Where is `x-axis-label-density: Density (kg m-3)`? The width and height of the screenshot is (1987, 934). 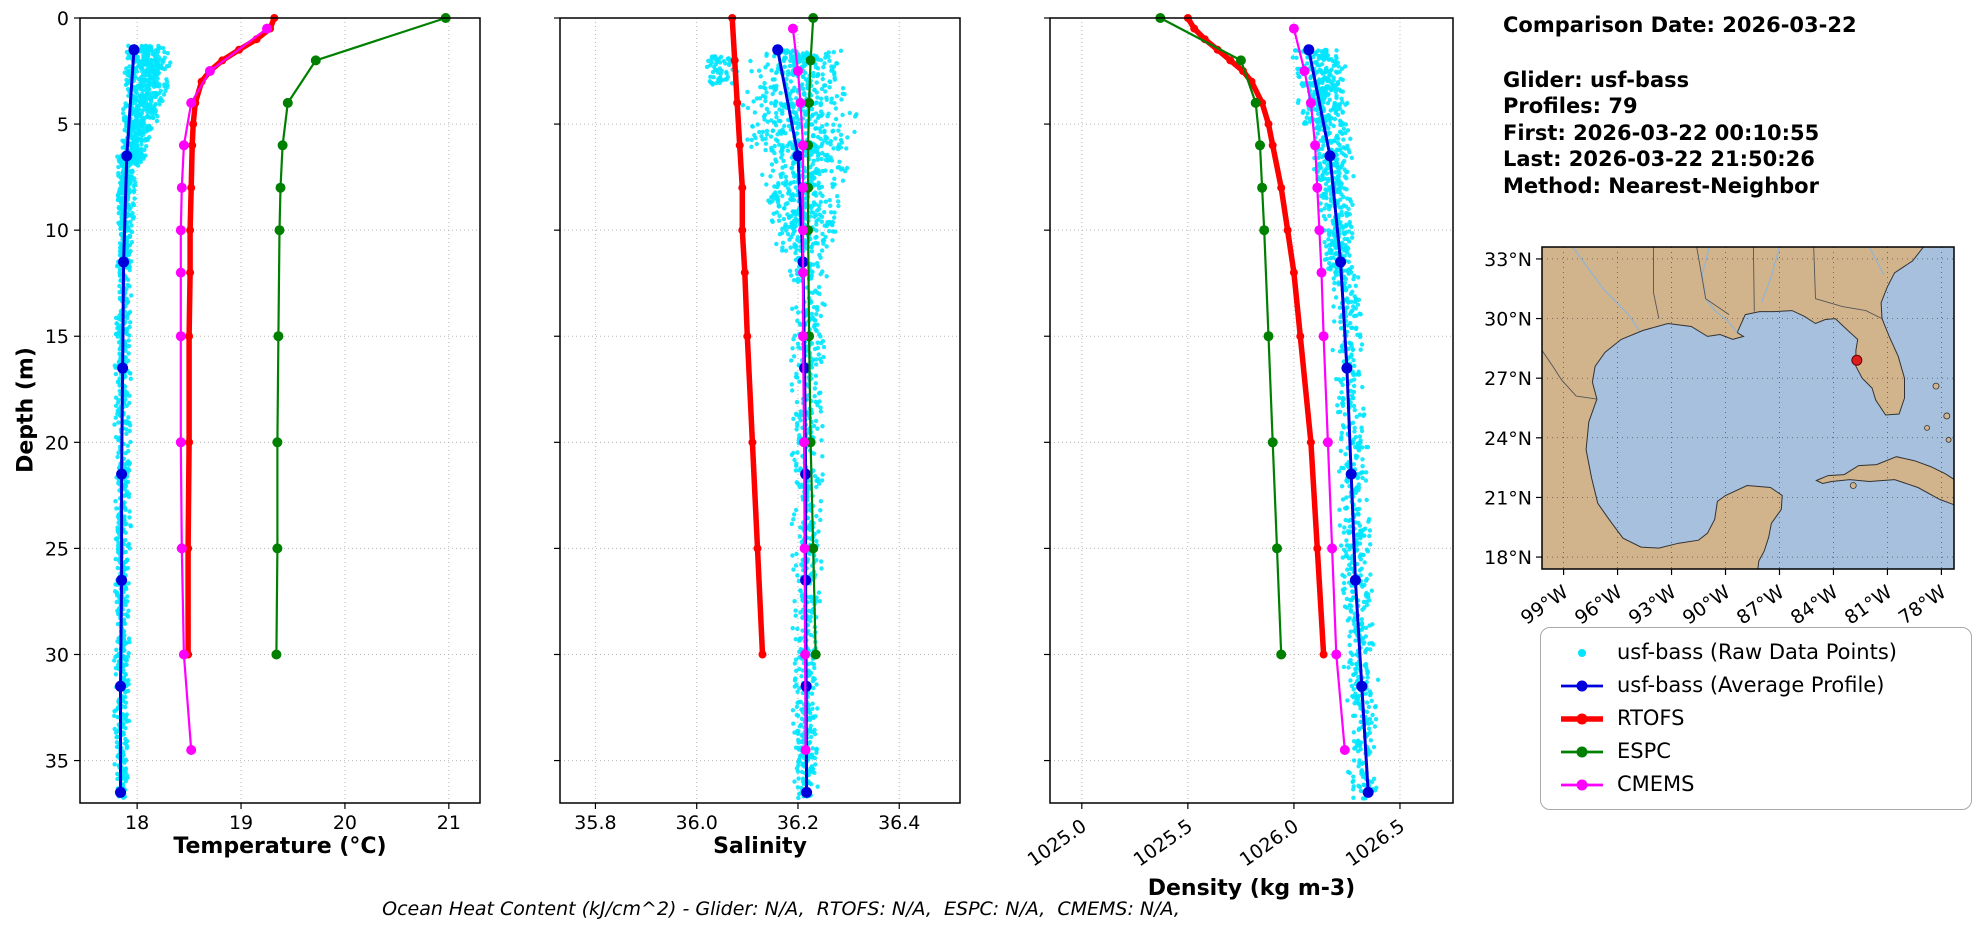
x-axis-label-density: Density (kg m-3) is located at coordinates (1251, 888).